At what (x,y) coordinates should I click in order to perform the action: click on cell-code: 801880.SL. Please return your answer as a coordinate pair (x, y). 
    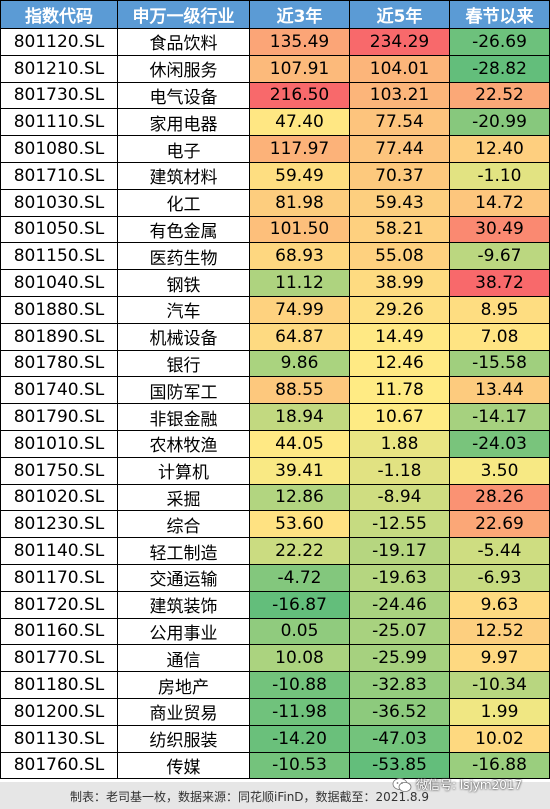
    Looking at the image, I should click on (59, 309).